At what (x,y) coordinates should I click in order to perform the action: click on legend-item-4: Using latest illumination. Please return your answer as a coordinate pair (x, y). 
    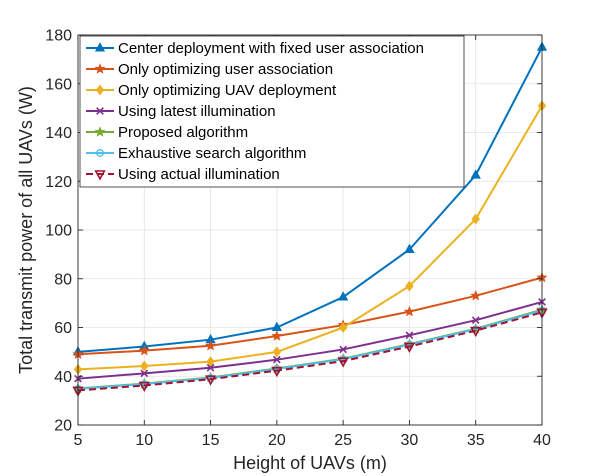
    Looking at the image, I should click on (181, 111).